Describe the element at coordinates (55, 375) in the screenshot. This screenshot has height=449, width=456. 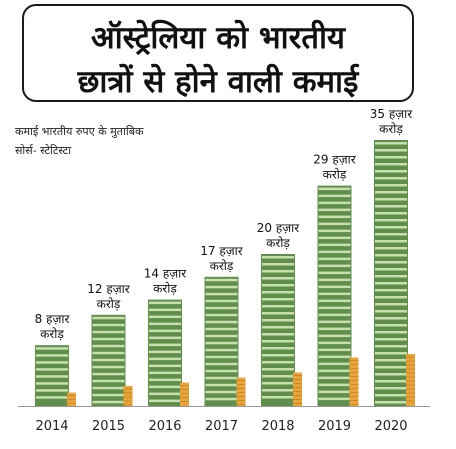
I see `bar-2014` at that location.